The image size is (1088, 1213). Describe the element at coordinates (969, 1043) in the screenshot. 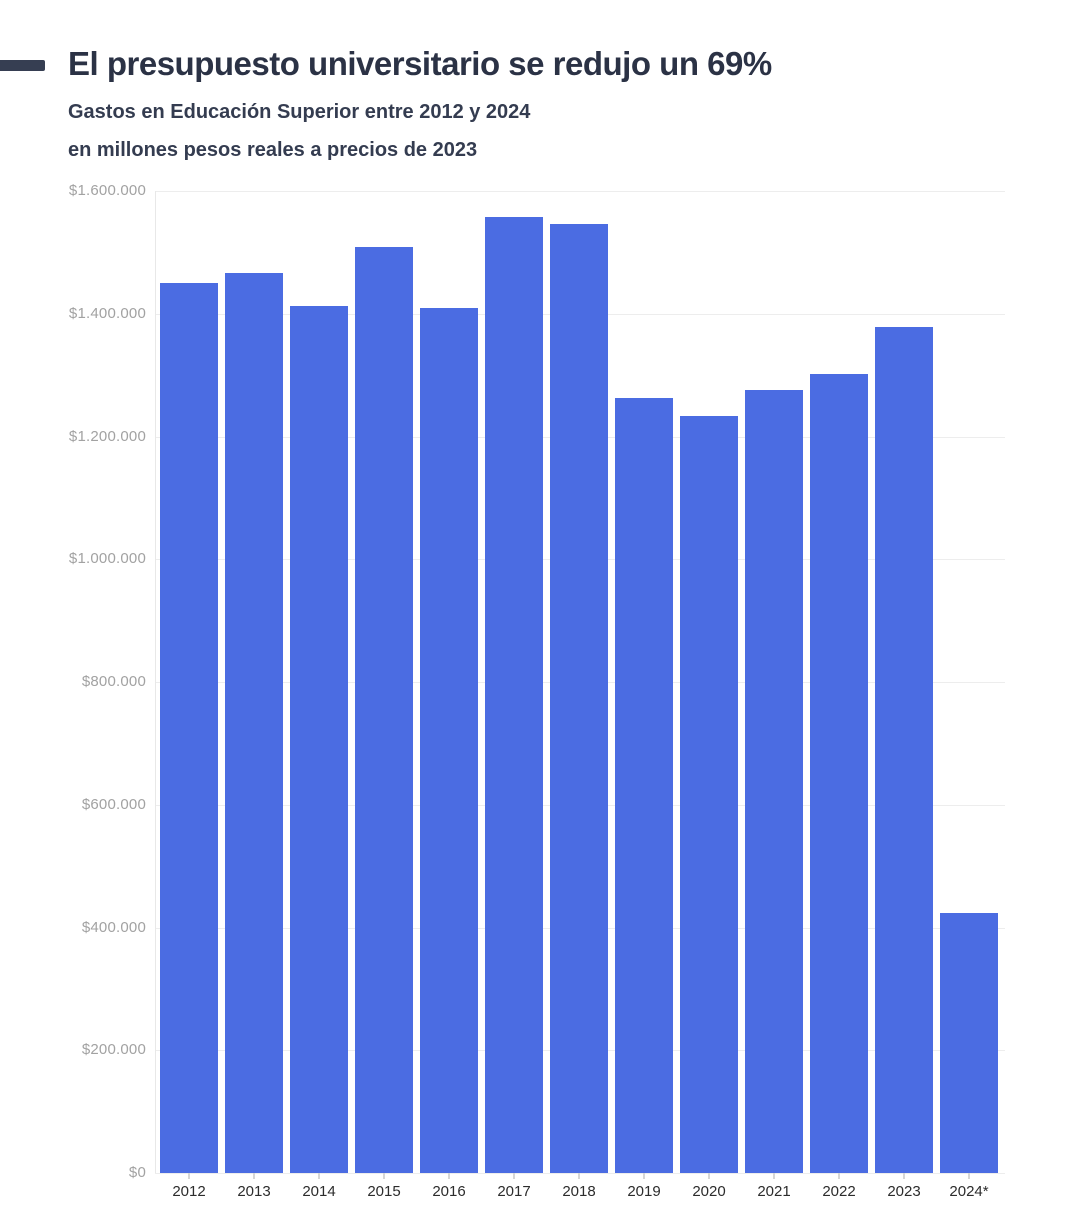

I see `bar-2024` at that location.